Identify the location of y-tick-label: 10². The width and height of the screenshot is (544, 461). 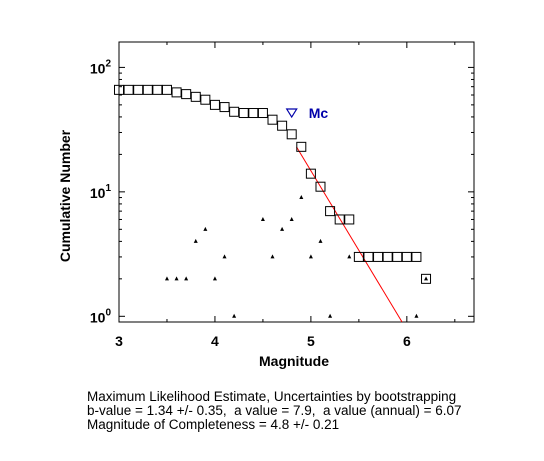
(101, 67).